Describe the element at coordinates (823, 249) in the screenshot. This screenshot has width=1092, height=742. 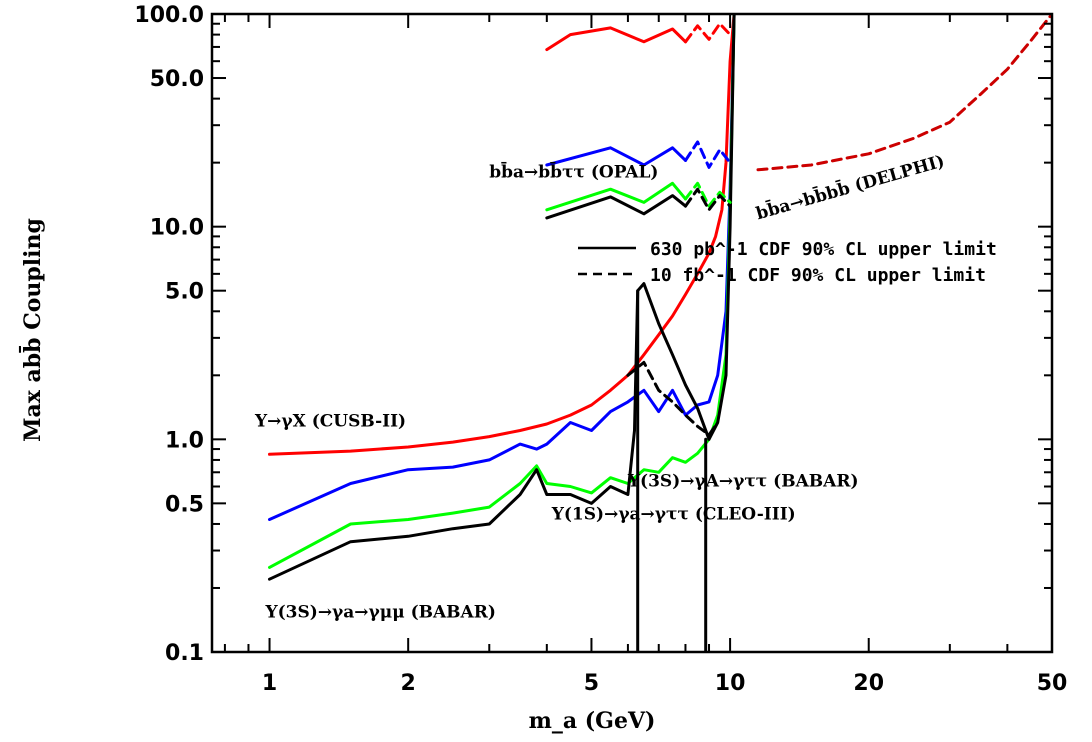
I see `legend-label-0: 630 pb^-1 CDF 90% CL upper limit` at that location.